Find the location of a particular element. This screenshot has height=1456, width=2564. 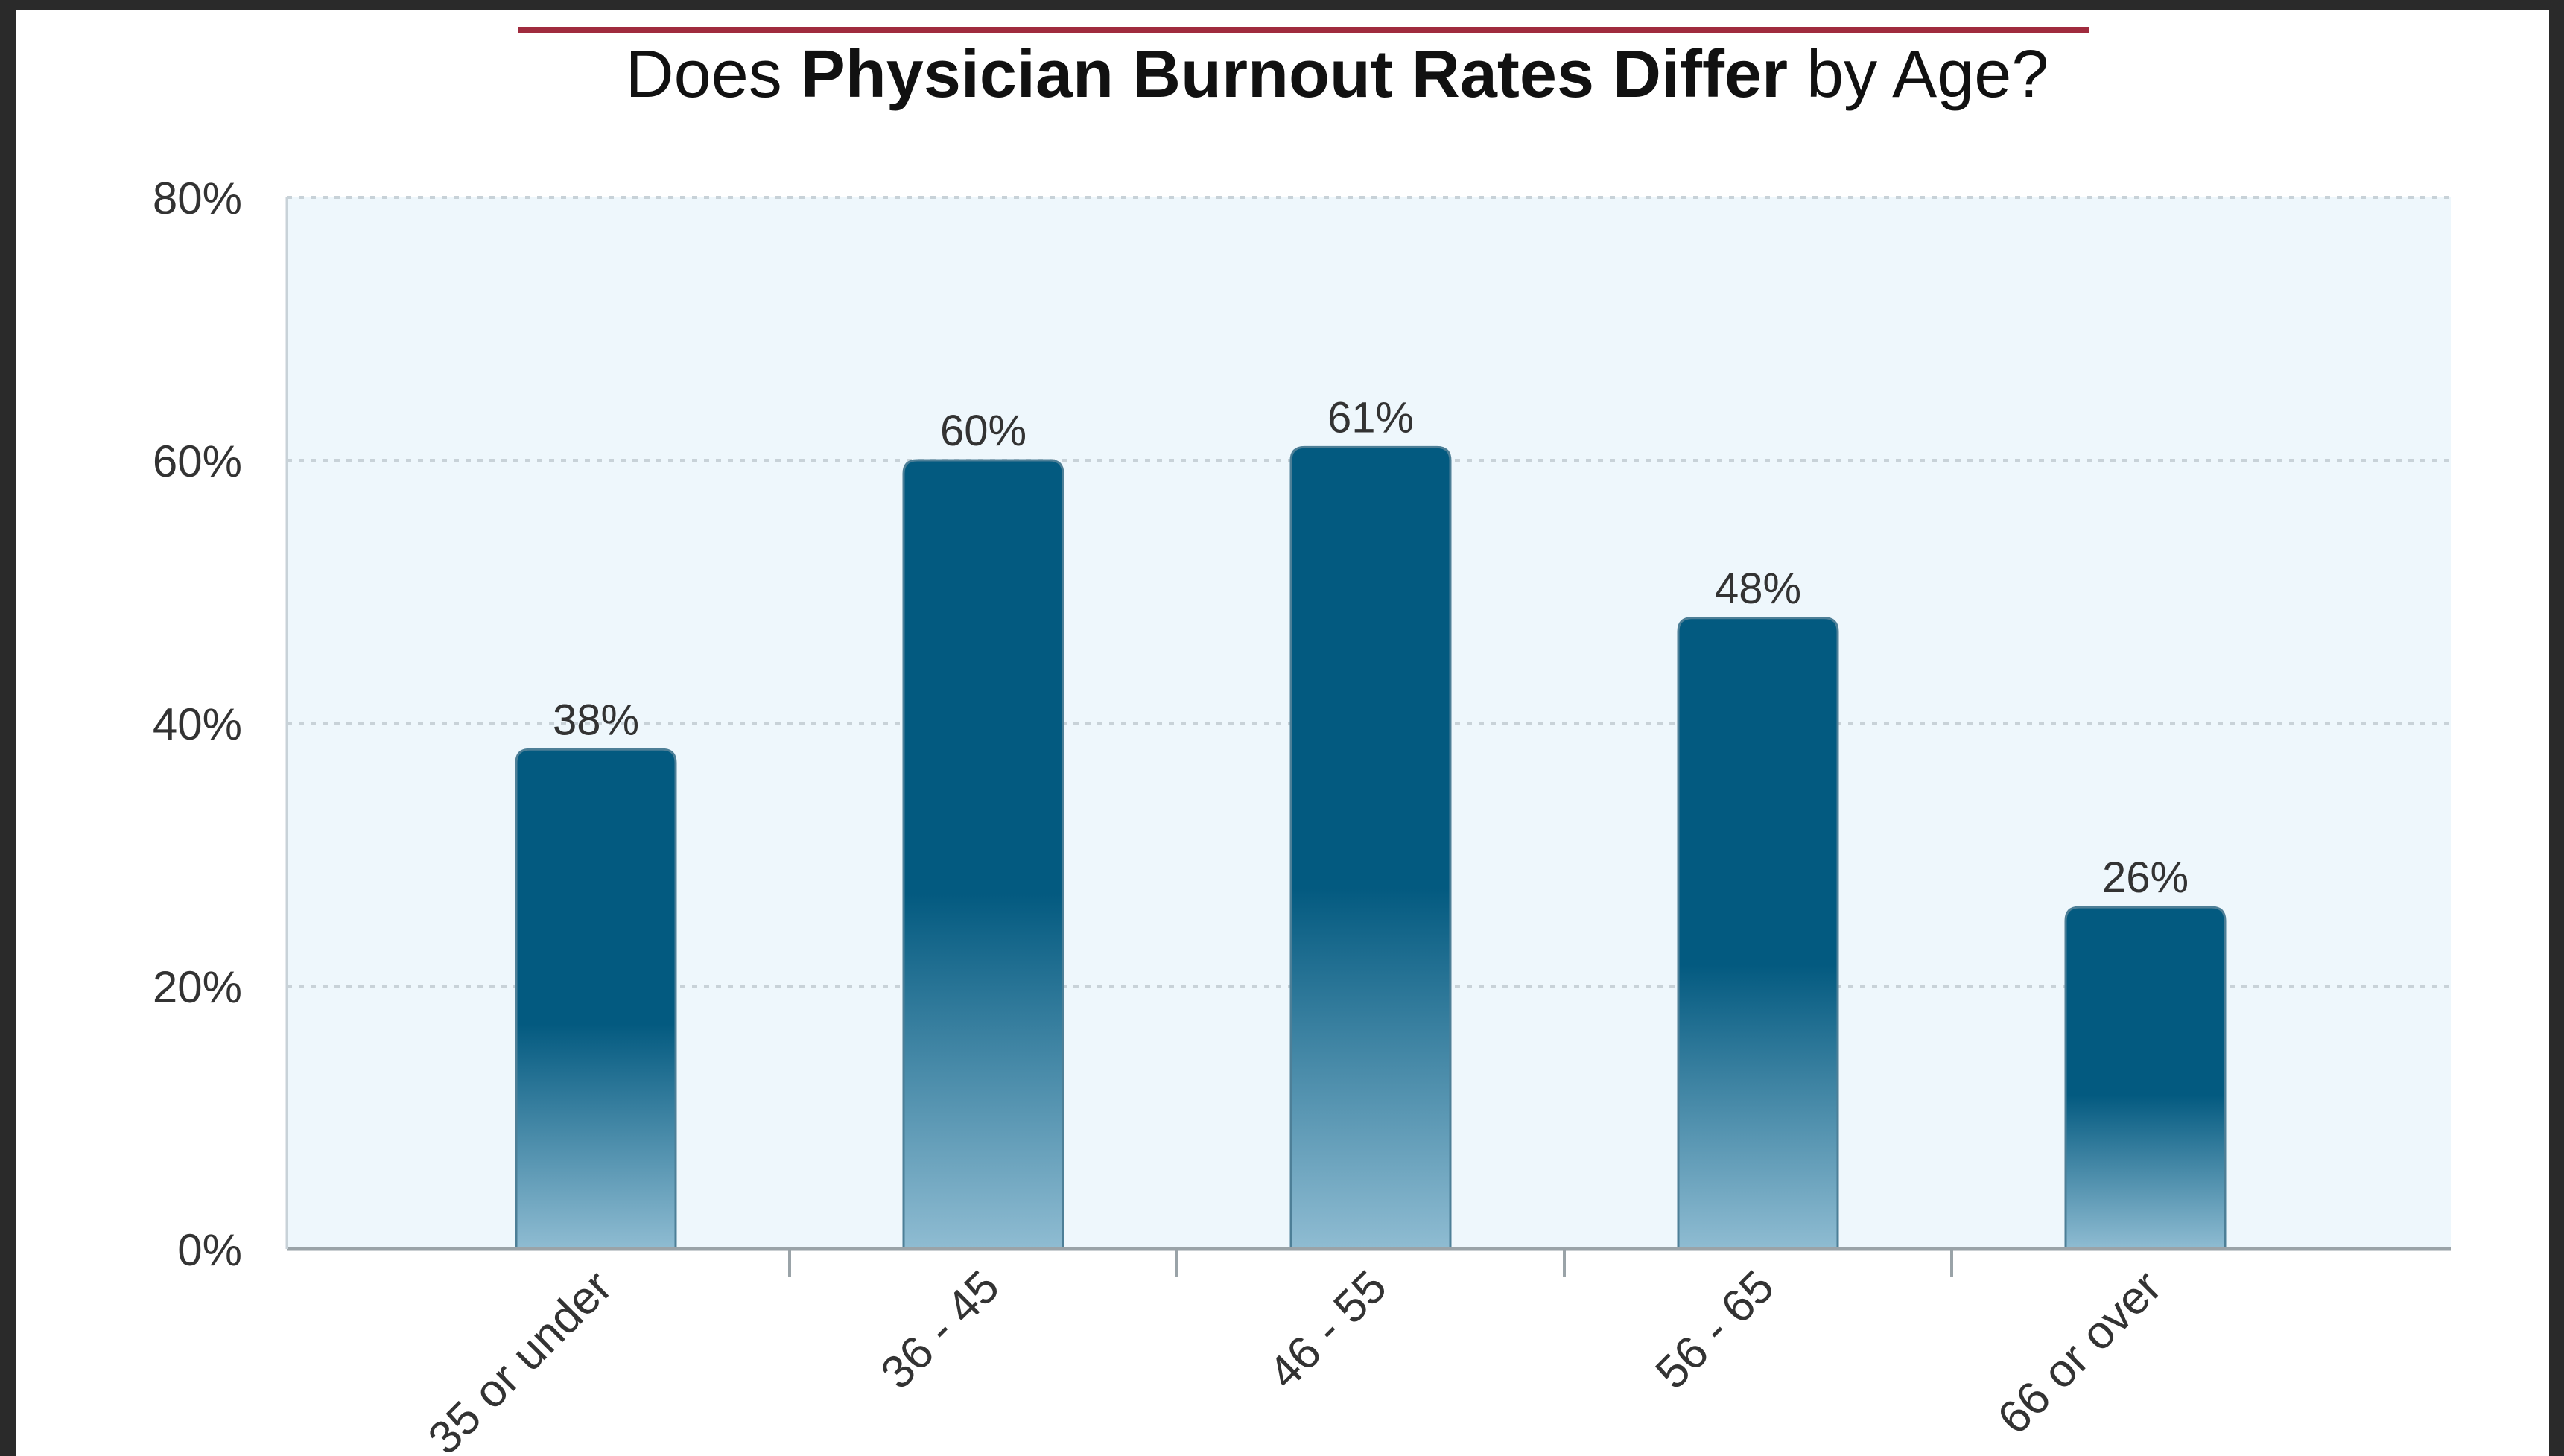

bar-value-label: 60% is located at coordinates (983, 431).